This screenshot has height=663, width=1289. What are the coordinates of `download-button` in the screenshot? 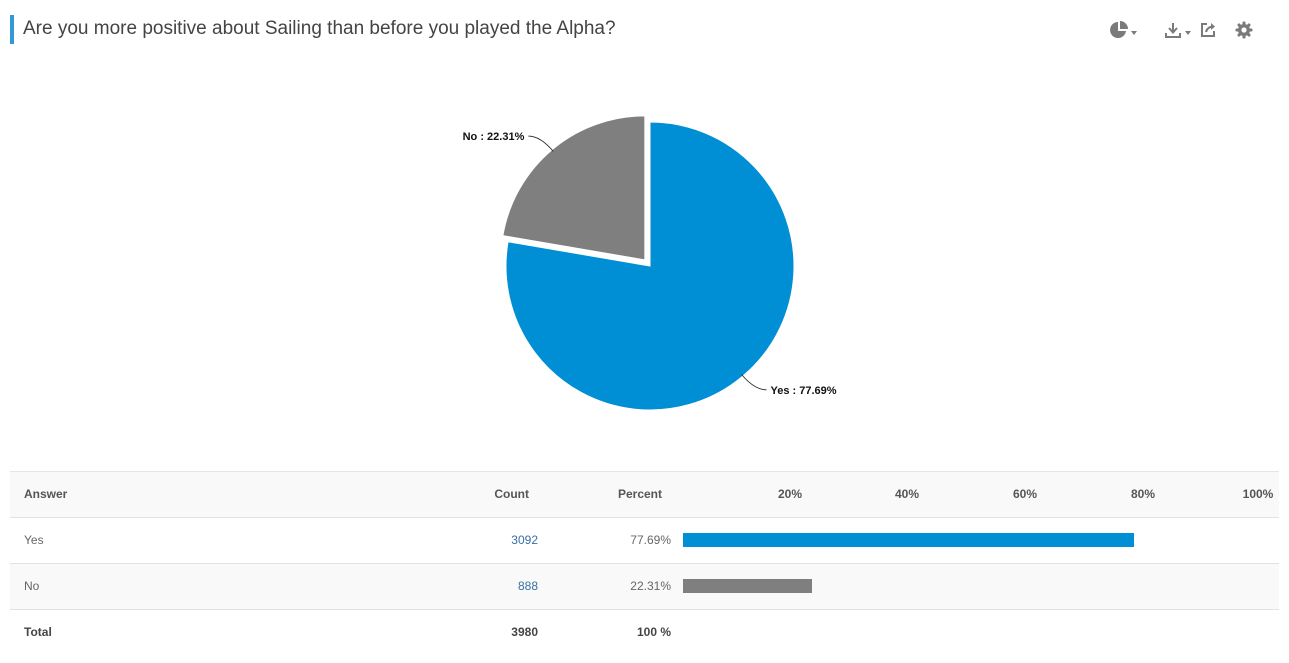 It's located at (1177, 30).